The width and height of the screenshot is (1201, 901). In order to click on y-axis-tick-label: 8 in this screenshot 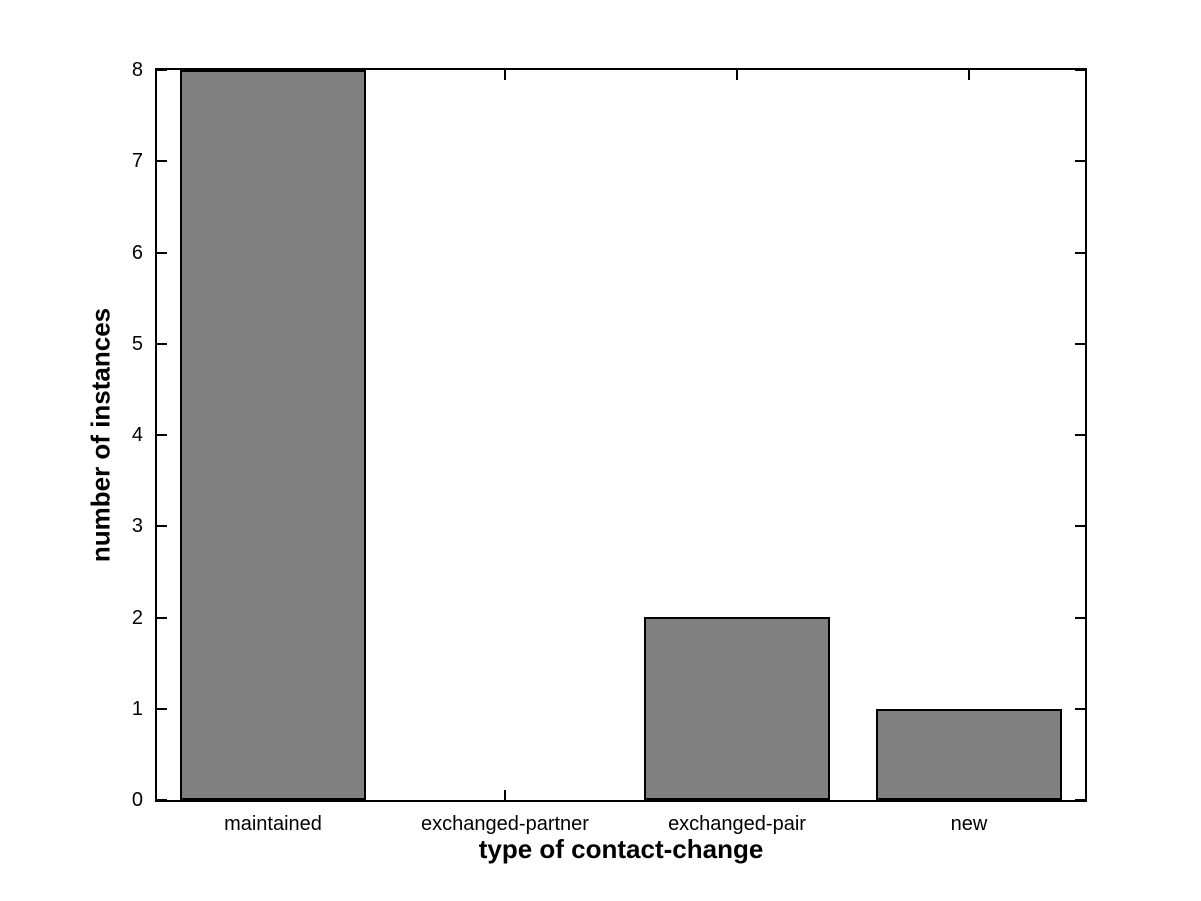, I will do `click(137, 70)`.